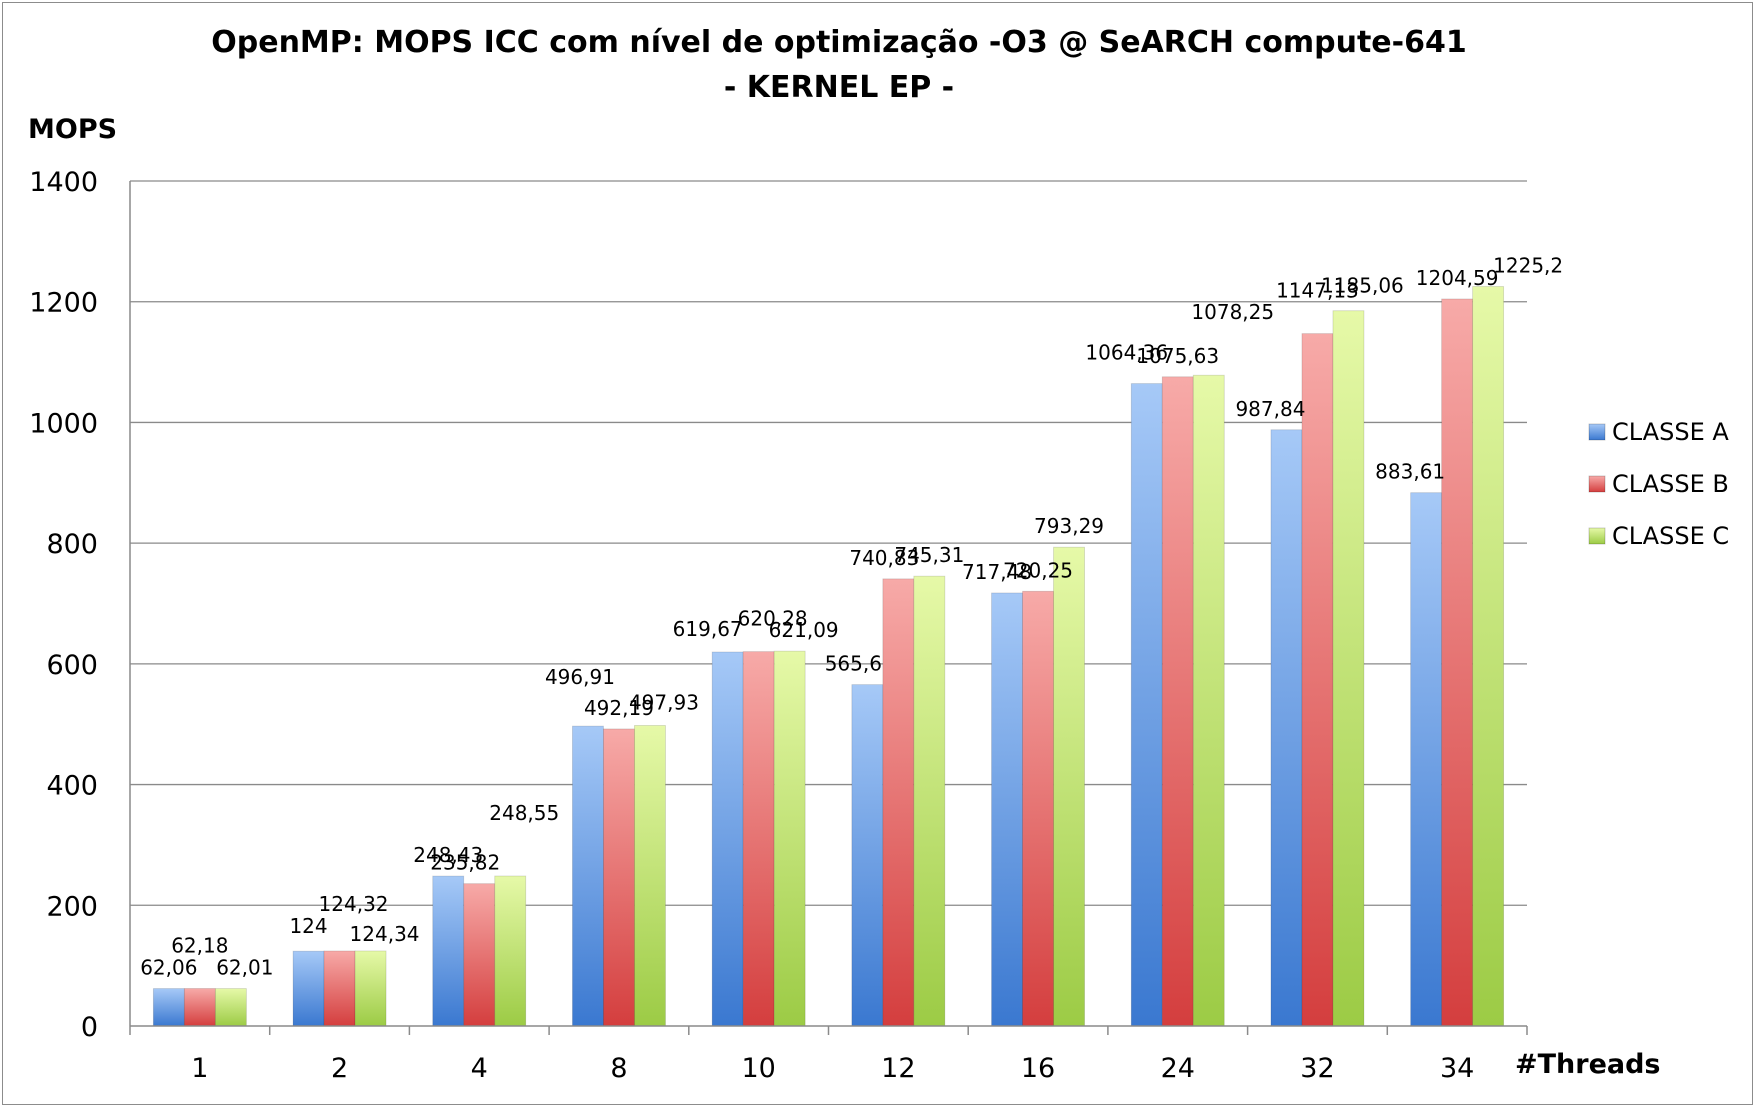 Image resolution: width=1757 pixels, height=1109 pixels. What do you see at coordinates (664, 702) in the screenshot?
I see `data-label: 497,93` at bounding box center [664, 702].